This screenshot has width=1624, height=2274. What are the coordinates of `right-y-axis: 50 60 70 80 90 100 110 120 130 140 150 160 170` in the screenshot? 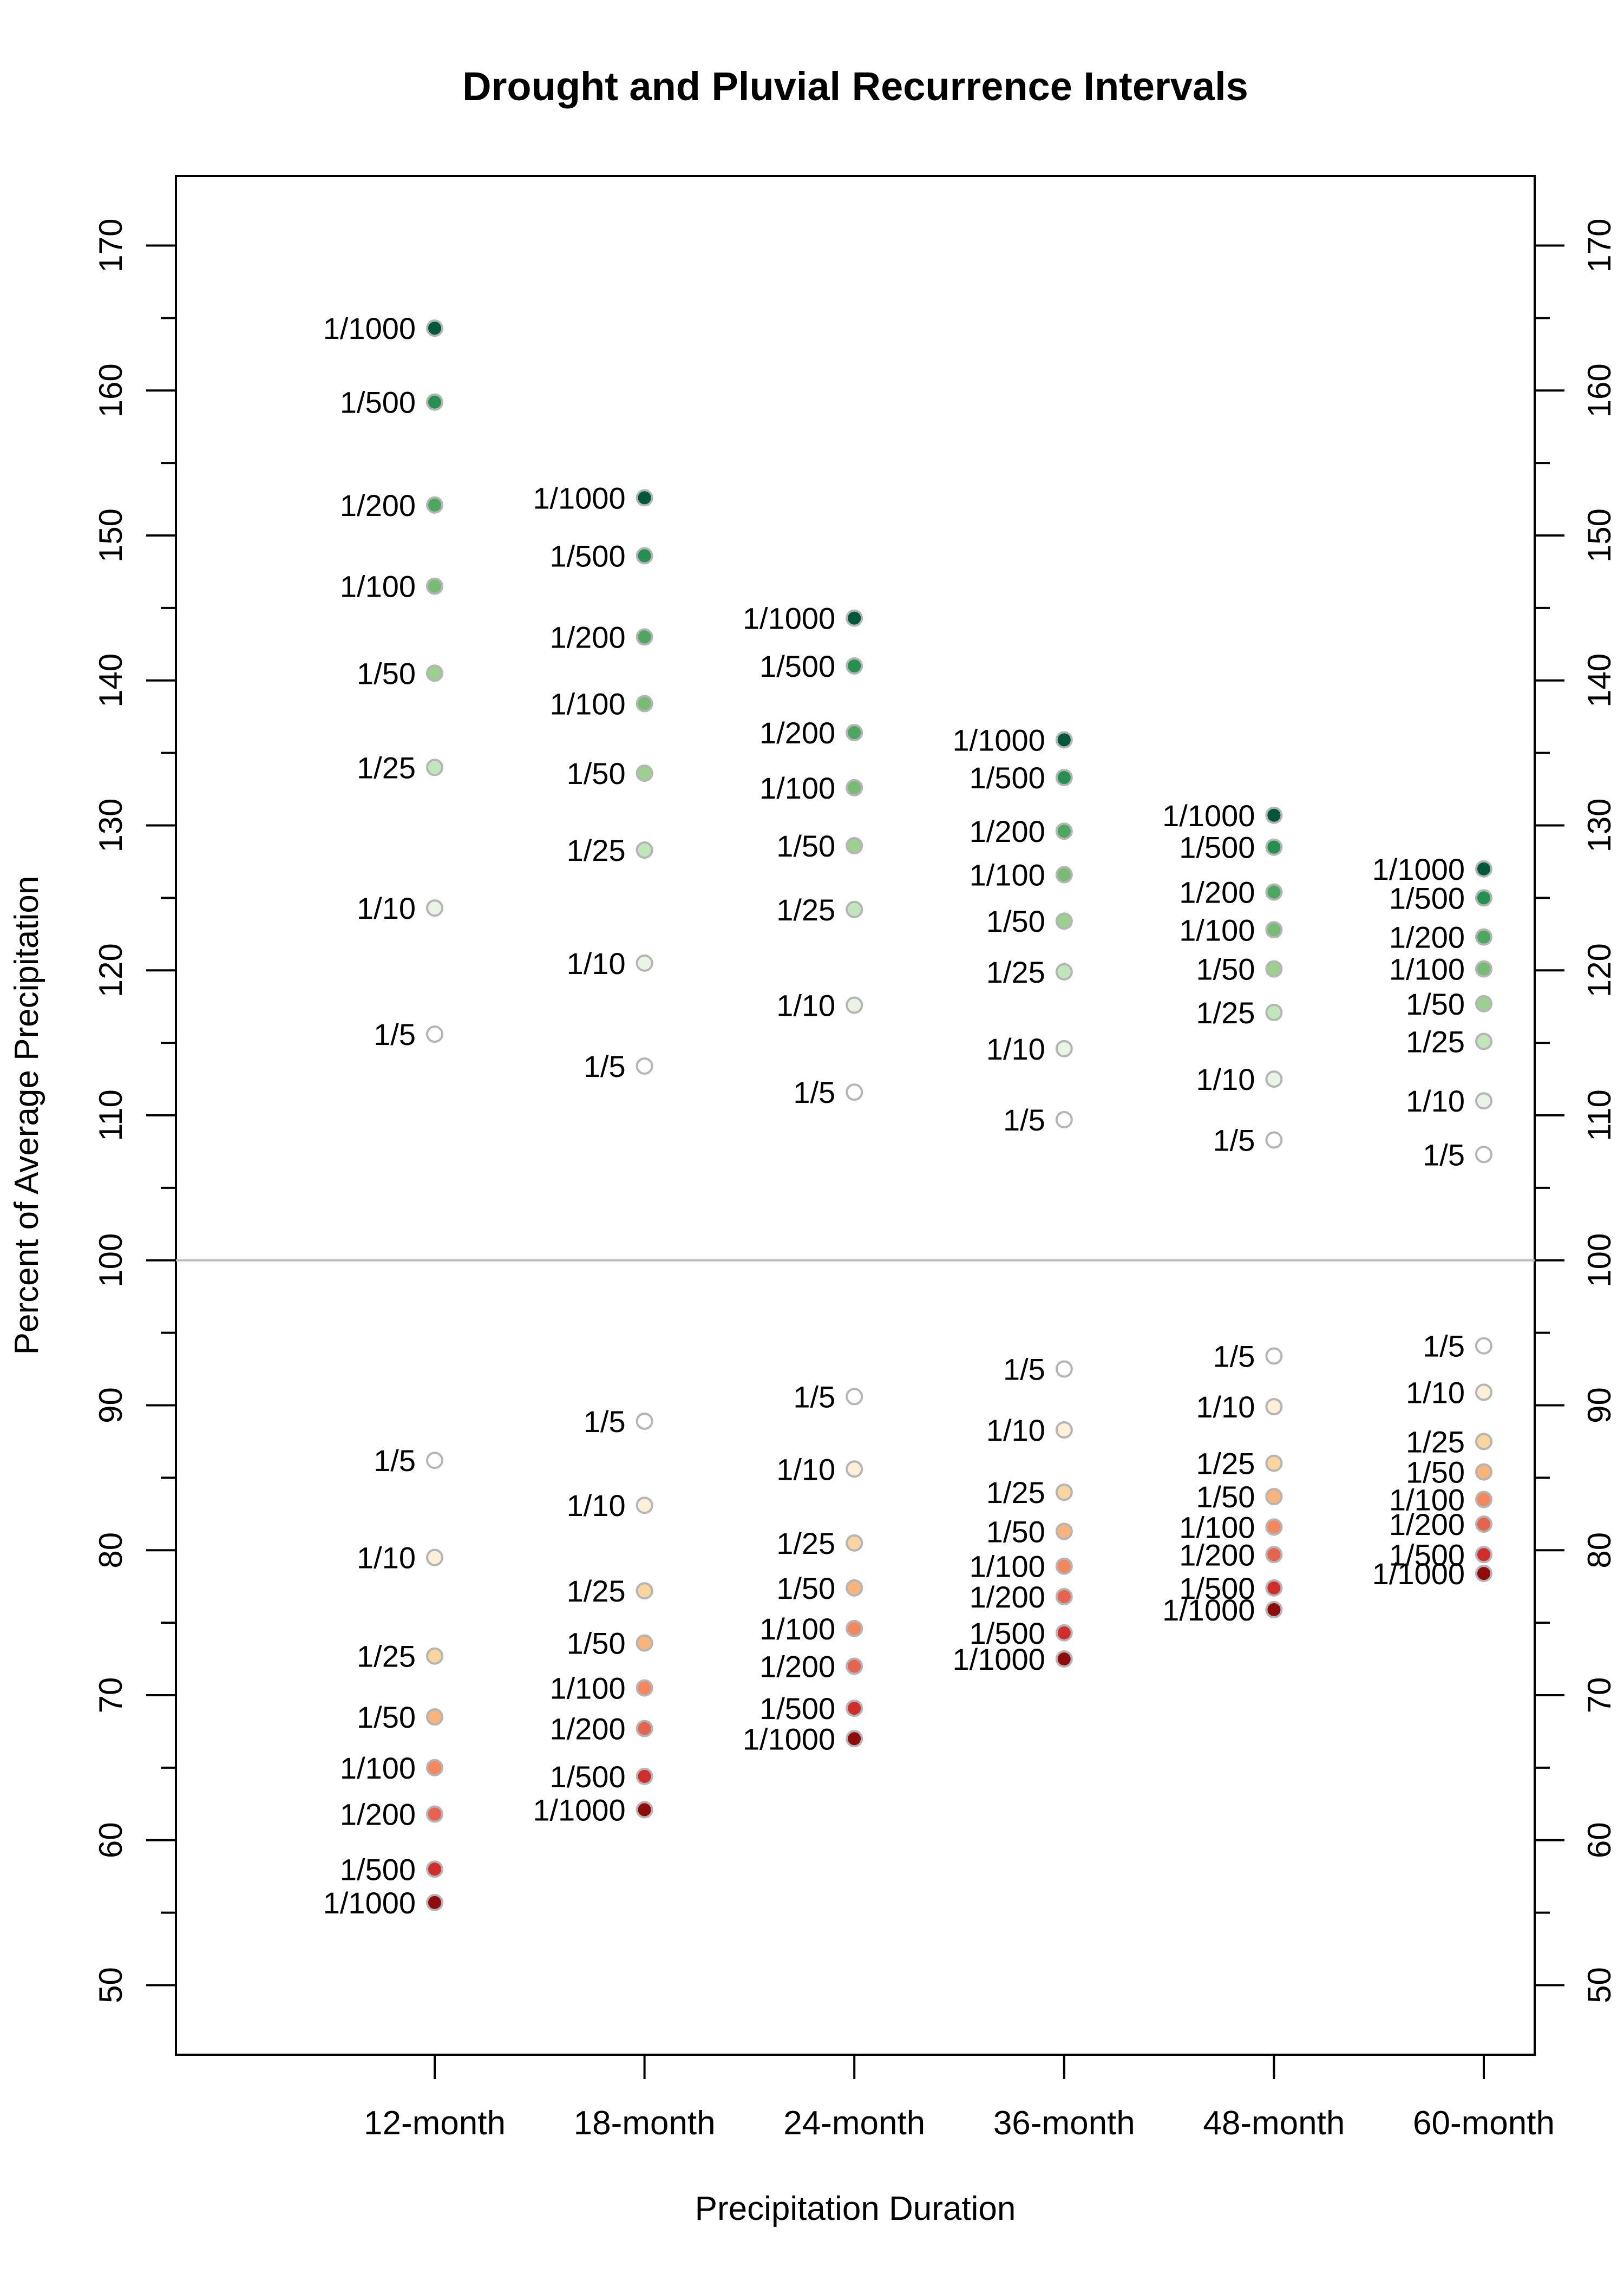 It's located at (1576, 1110).